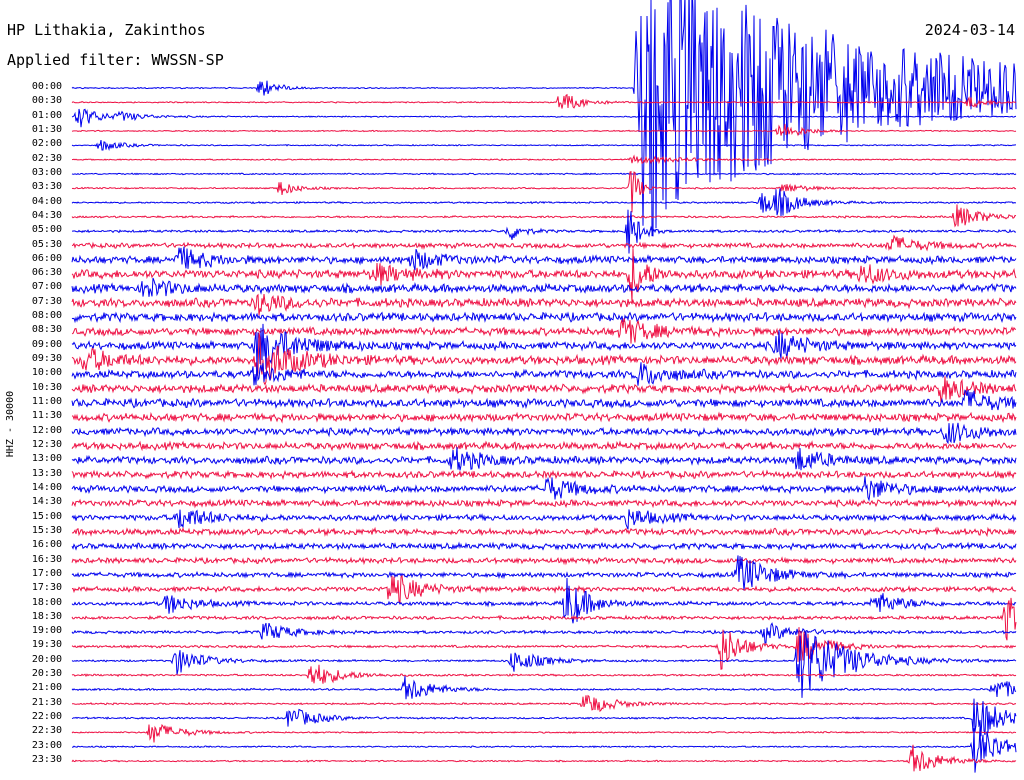  I want to click on time-label: 17:00, so click(46, 573).